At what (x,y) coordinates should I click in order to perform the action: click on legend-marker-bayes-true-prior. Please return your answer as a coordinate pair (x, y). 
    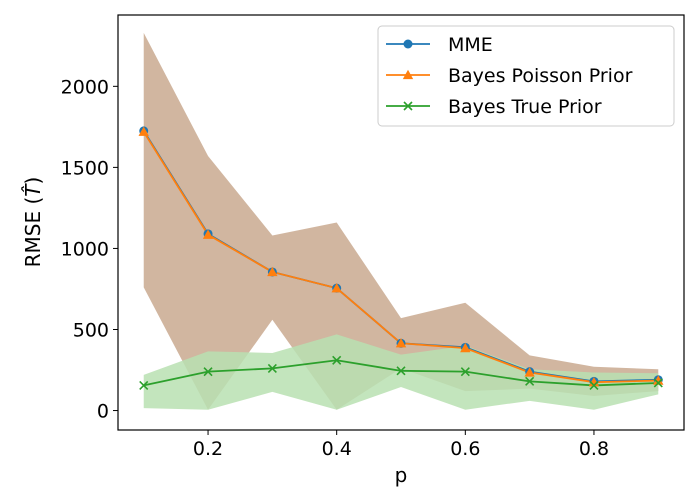
    Looking at the image, I should click on (408, 106).